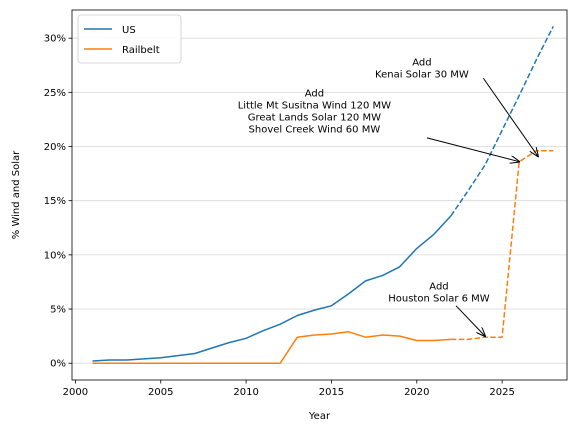  What do you see at coordinates (314, 118) in the screenshot?
I see `annotation-line: Great Lands Solar 120 MW` at bounding box center [314, 118].